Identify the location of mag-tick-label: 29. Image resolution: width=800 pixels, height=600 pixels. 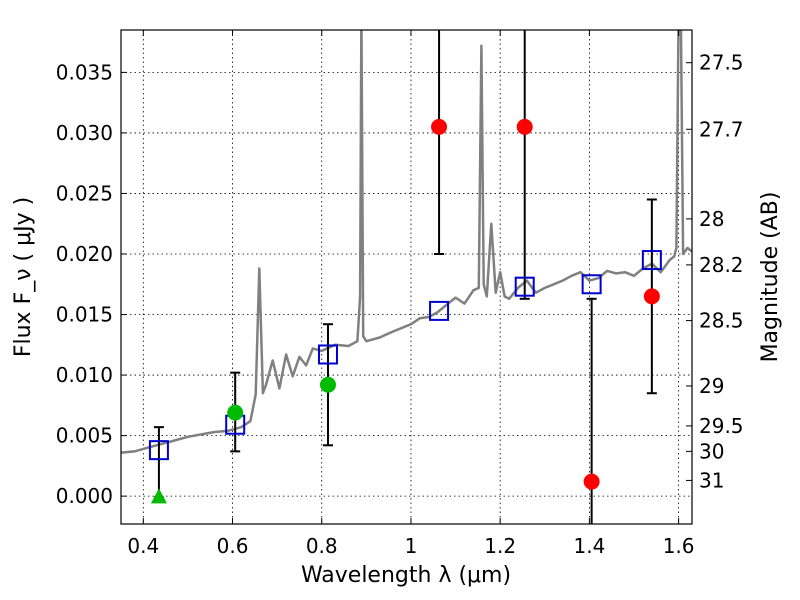
(711, 386).